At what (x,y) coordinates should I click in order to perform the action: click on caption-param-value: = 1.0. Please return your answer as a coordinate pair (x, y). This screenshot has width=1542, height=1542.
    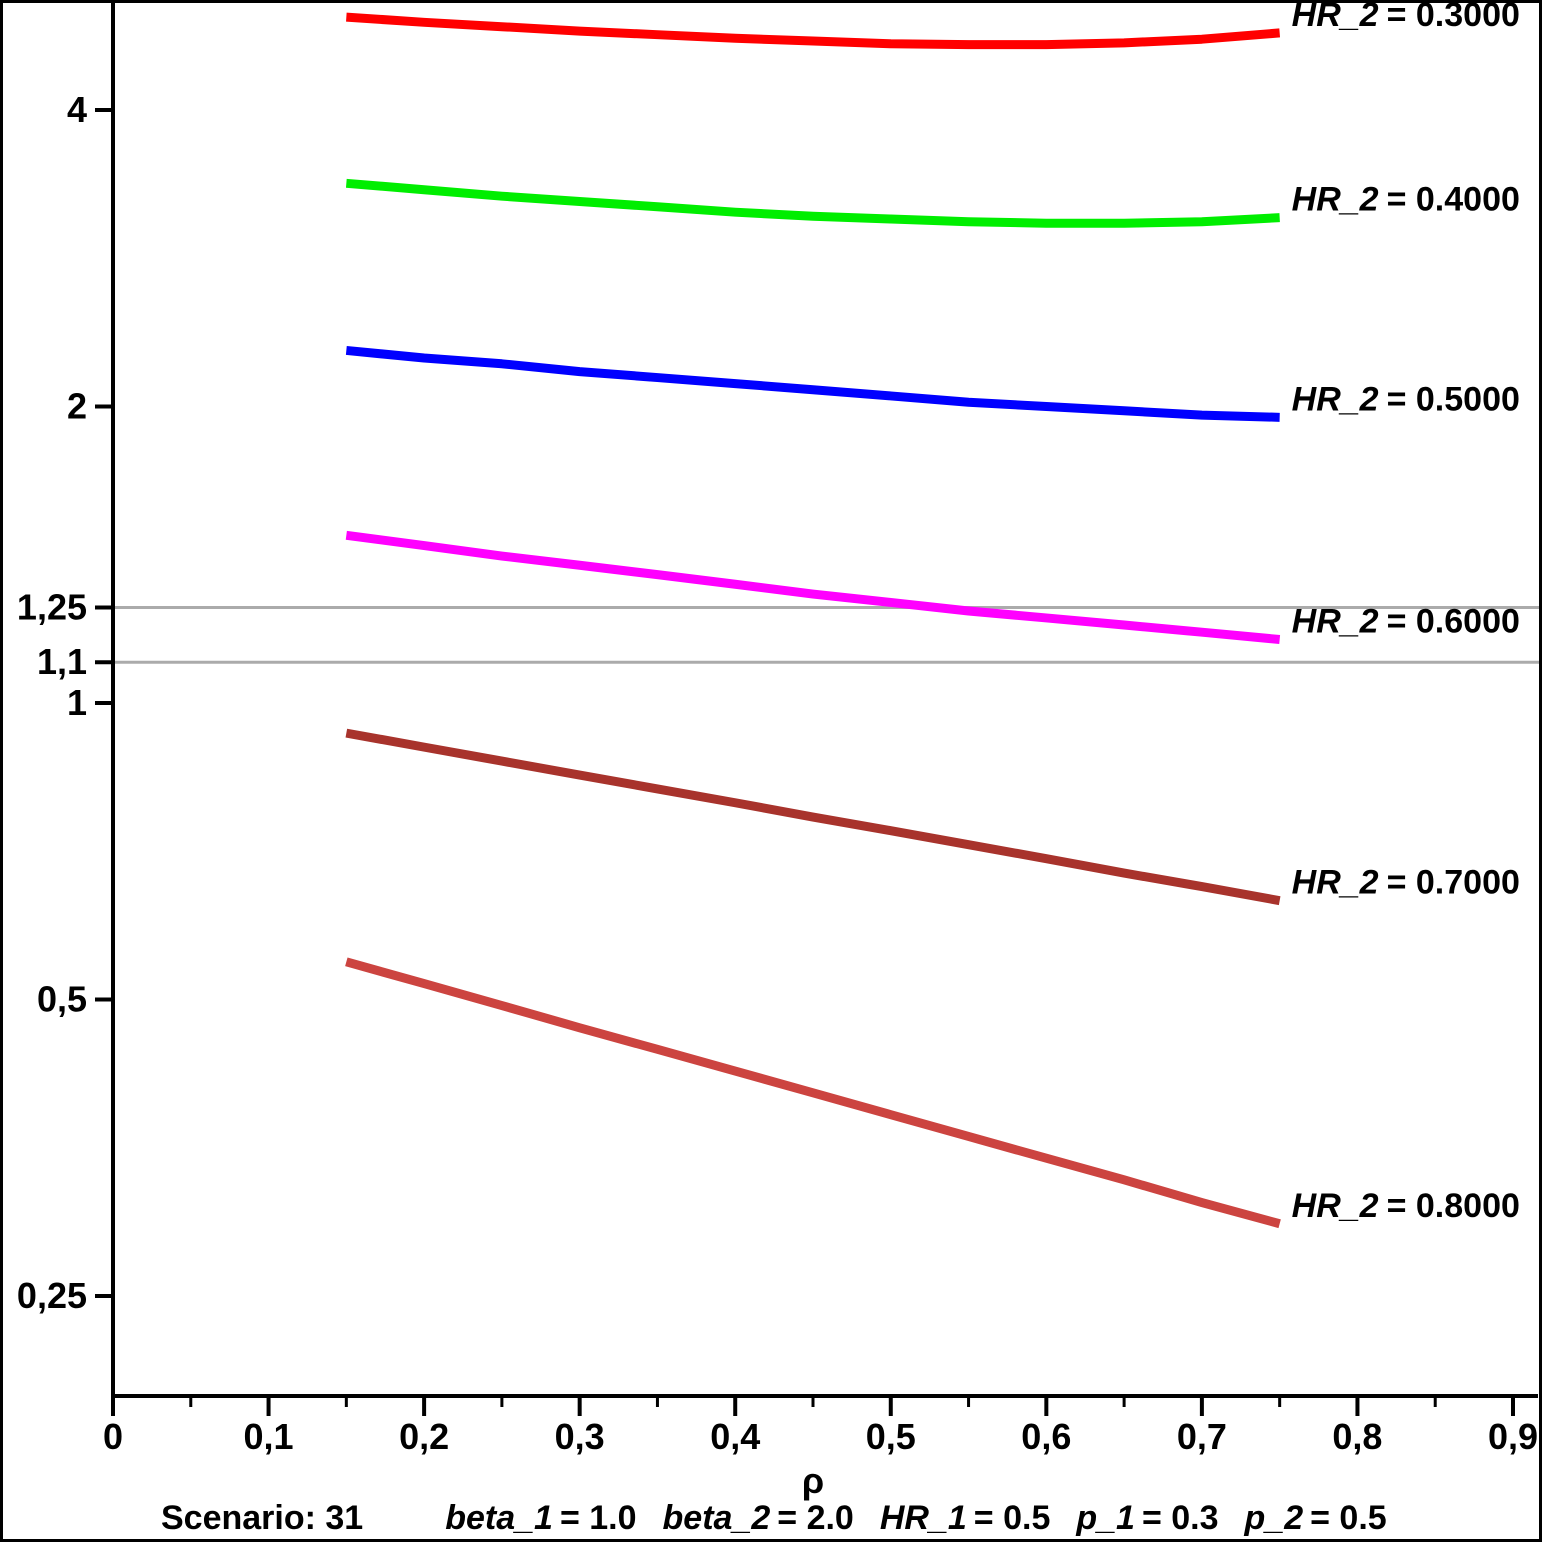
    Looking at the image, I should click on (598, 1518).